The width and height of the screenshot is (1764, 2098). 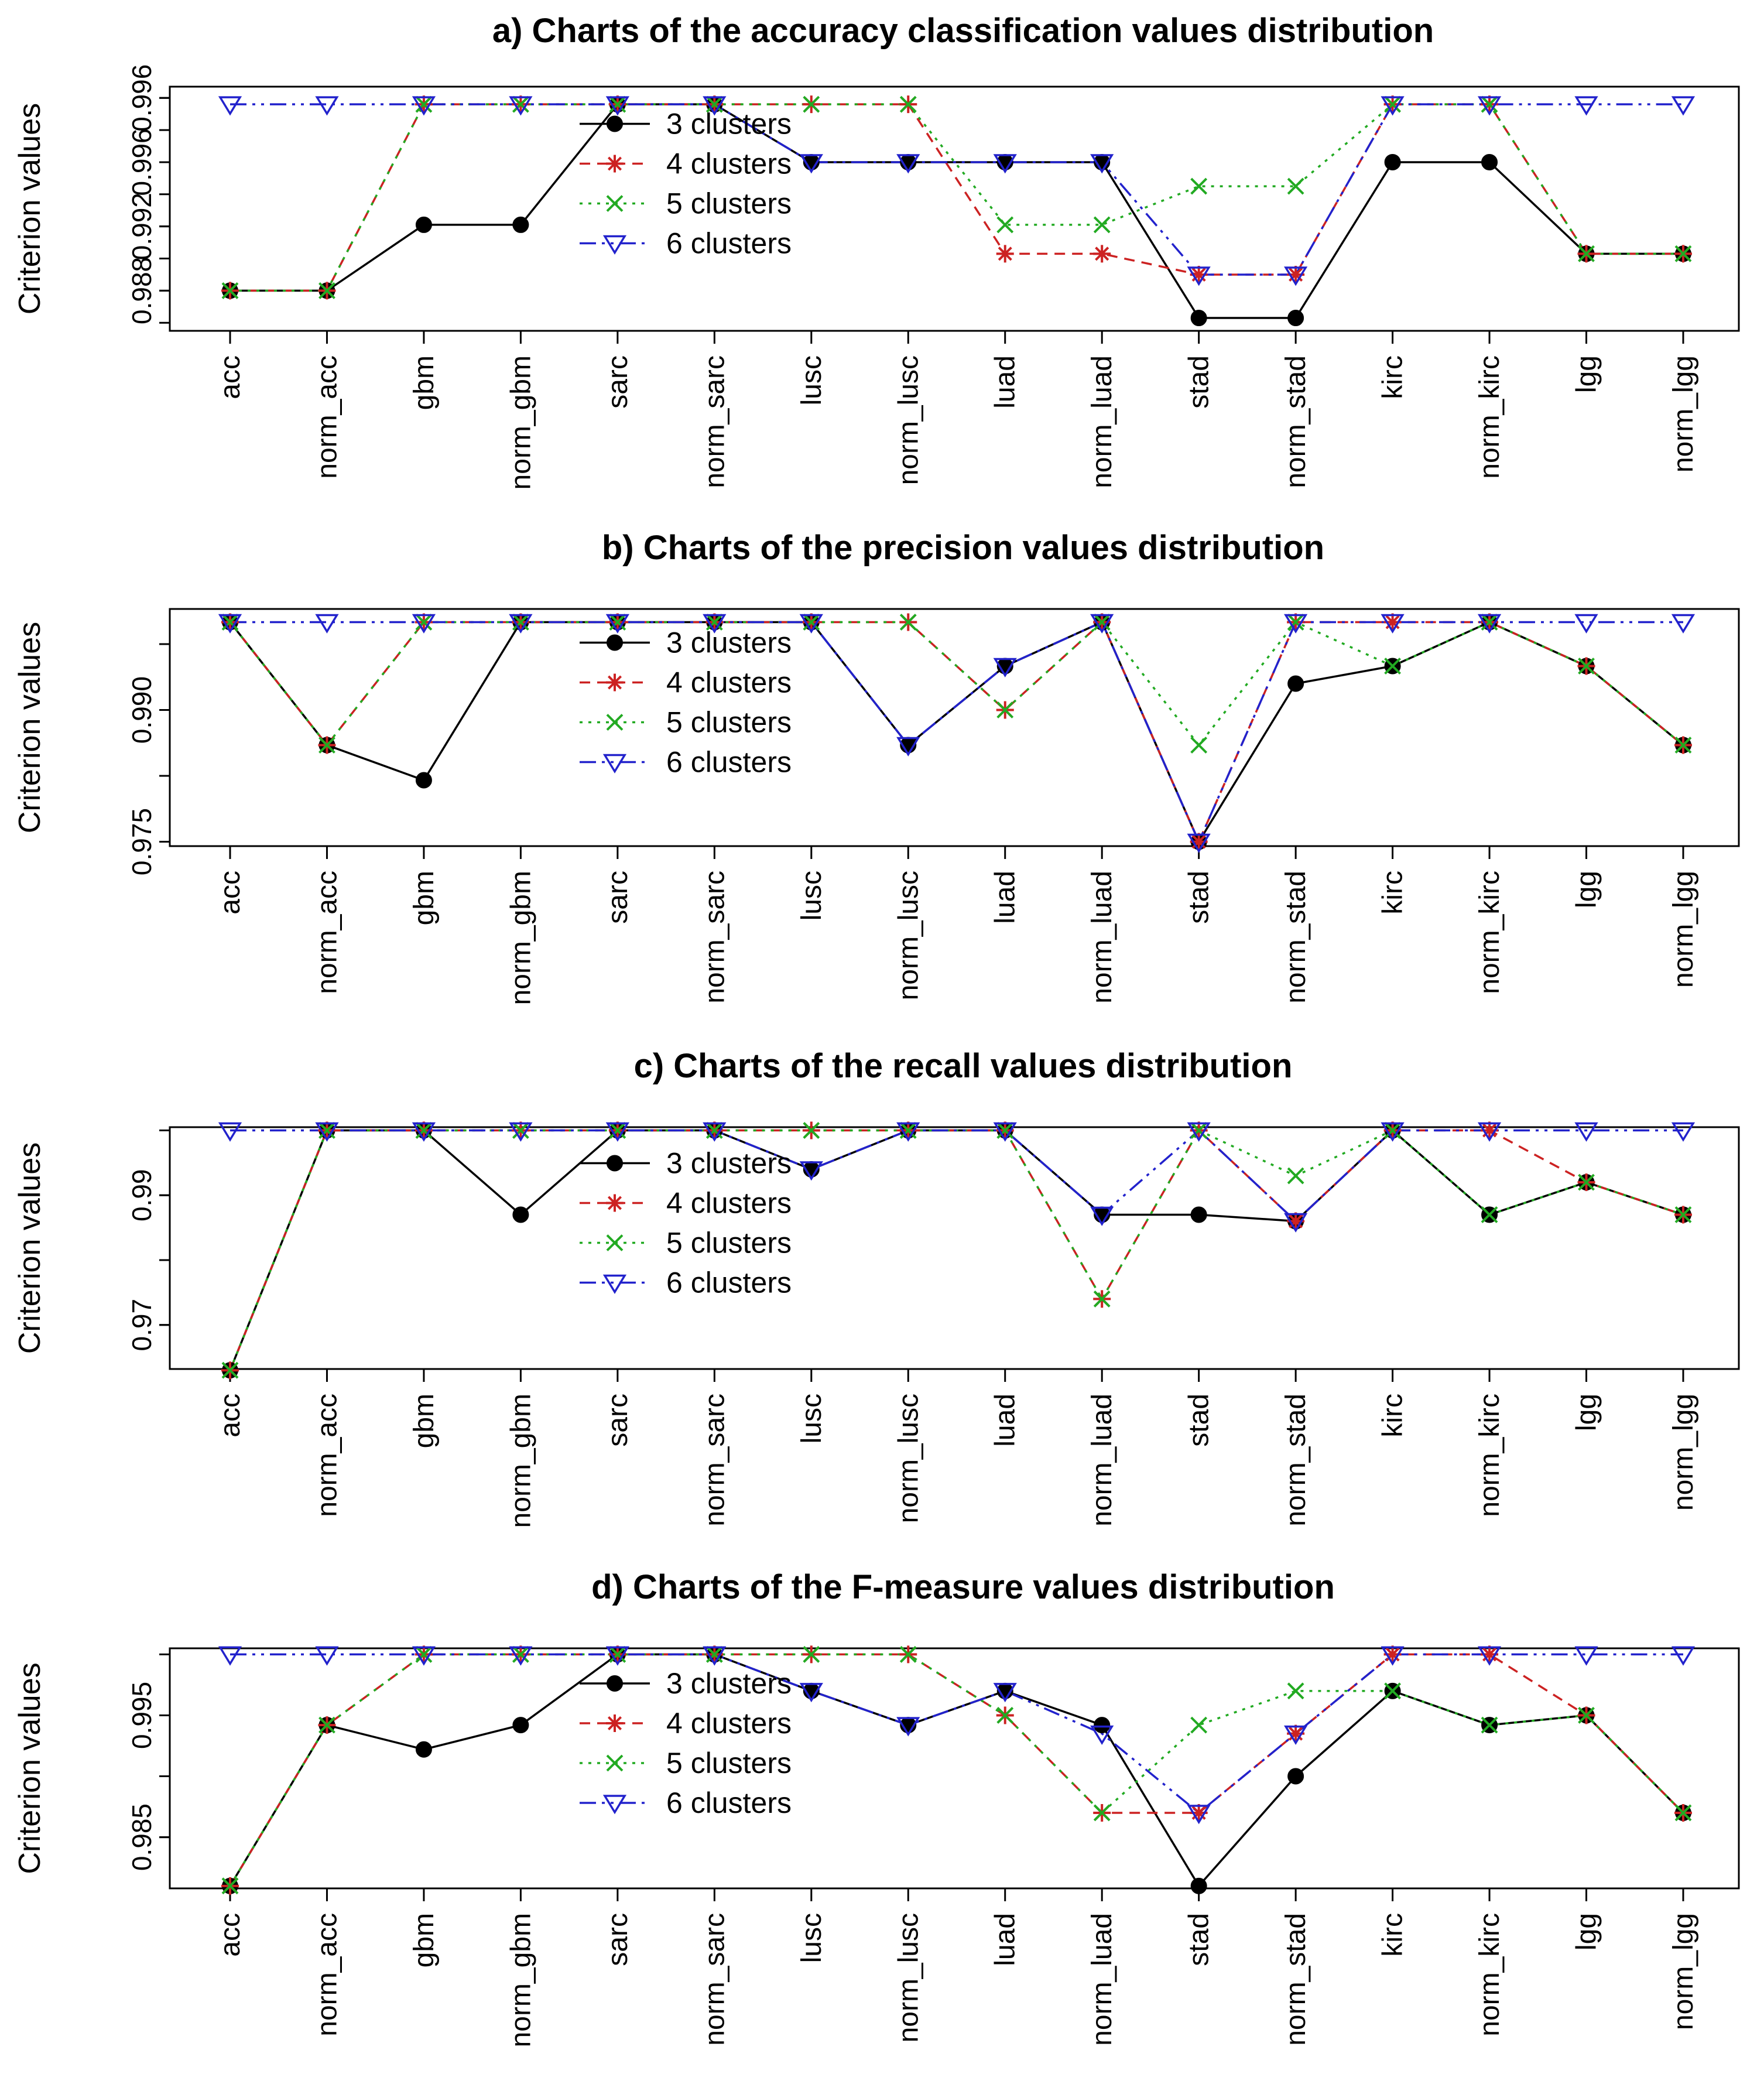 What do you see at coordinates (1102, 1460) in the screenshot?
I see `x-tick-label: norm_luad` at bounding box center [1102, 1460].